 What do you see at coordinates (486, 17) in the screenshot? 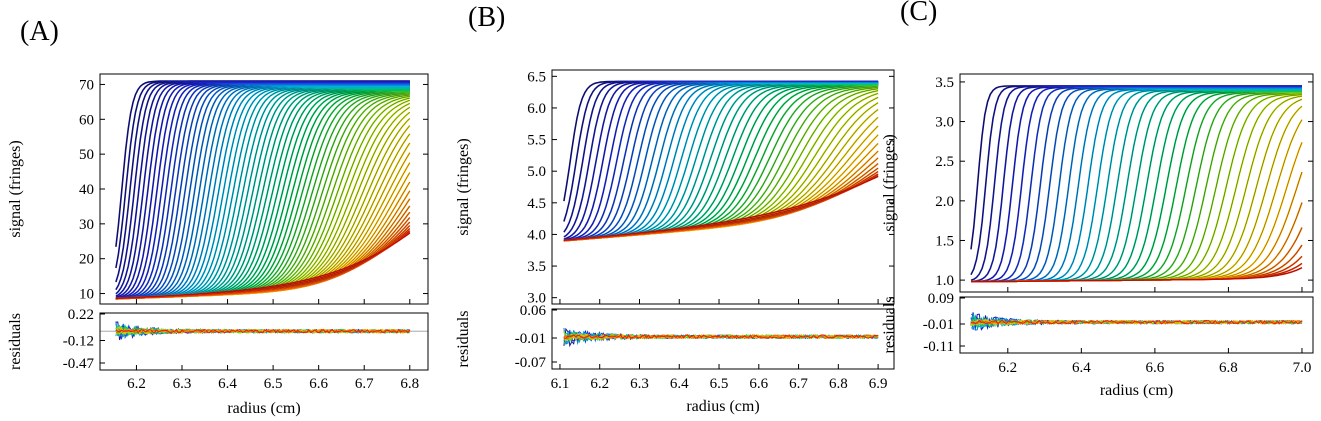
I see `panel-label: (B)` at bounding box center [486, 17].